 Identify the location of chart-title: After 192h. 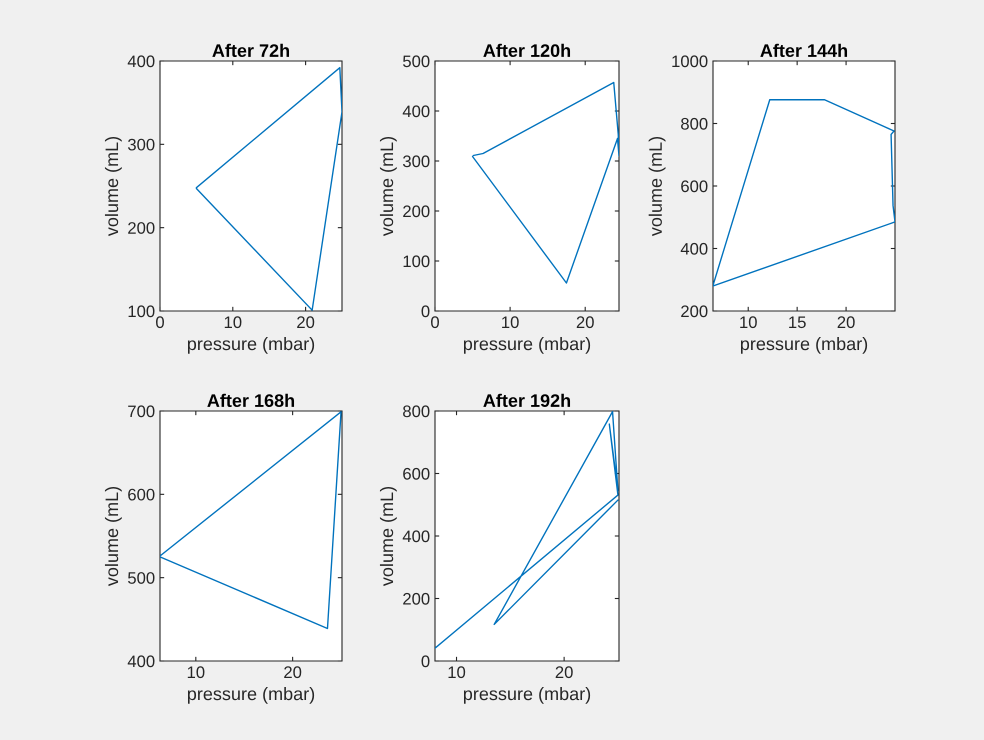
(526, 401).